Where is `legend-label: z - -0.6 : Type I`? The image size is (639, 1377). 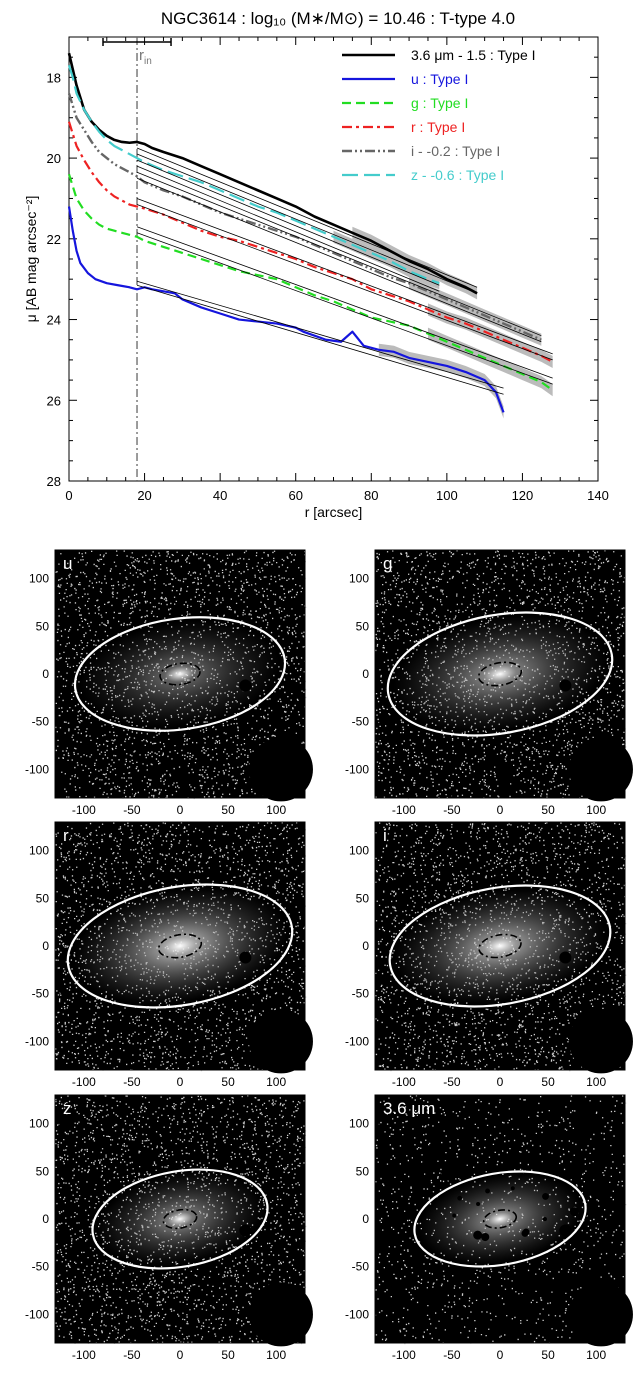 legend-label: z - -0.6 : Type I is located at coordinates (457, 175).